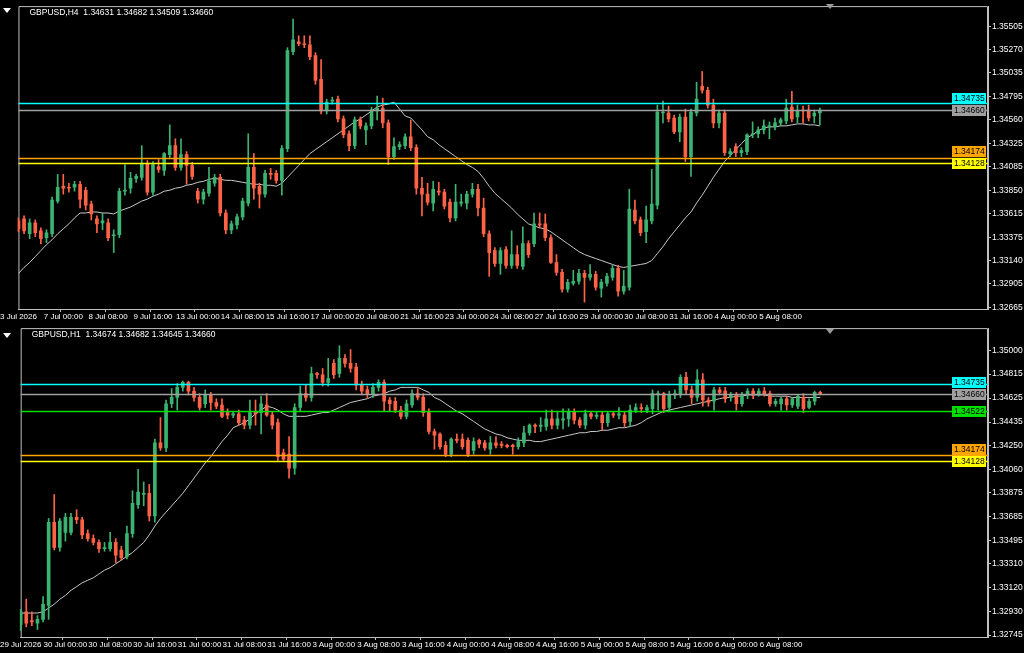 The height and width of the screenshot is (653, 1024). Describe the element at coordinates (1007, 259) in the screenshot. I see `y-tick-label: 1.33140` at that location.